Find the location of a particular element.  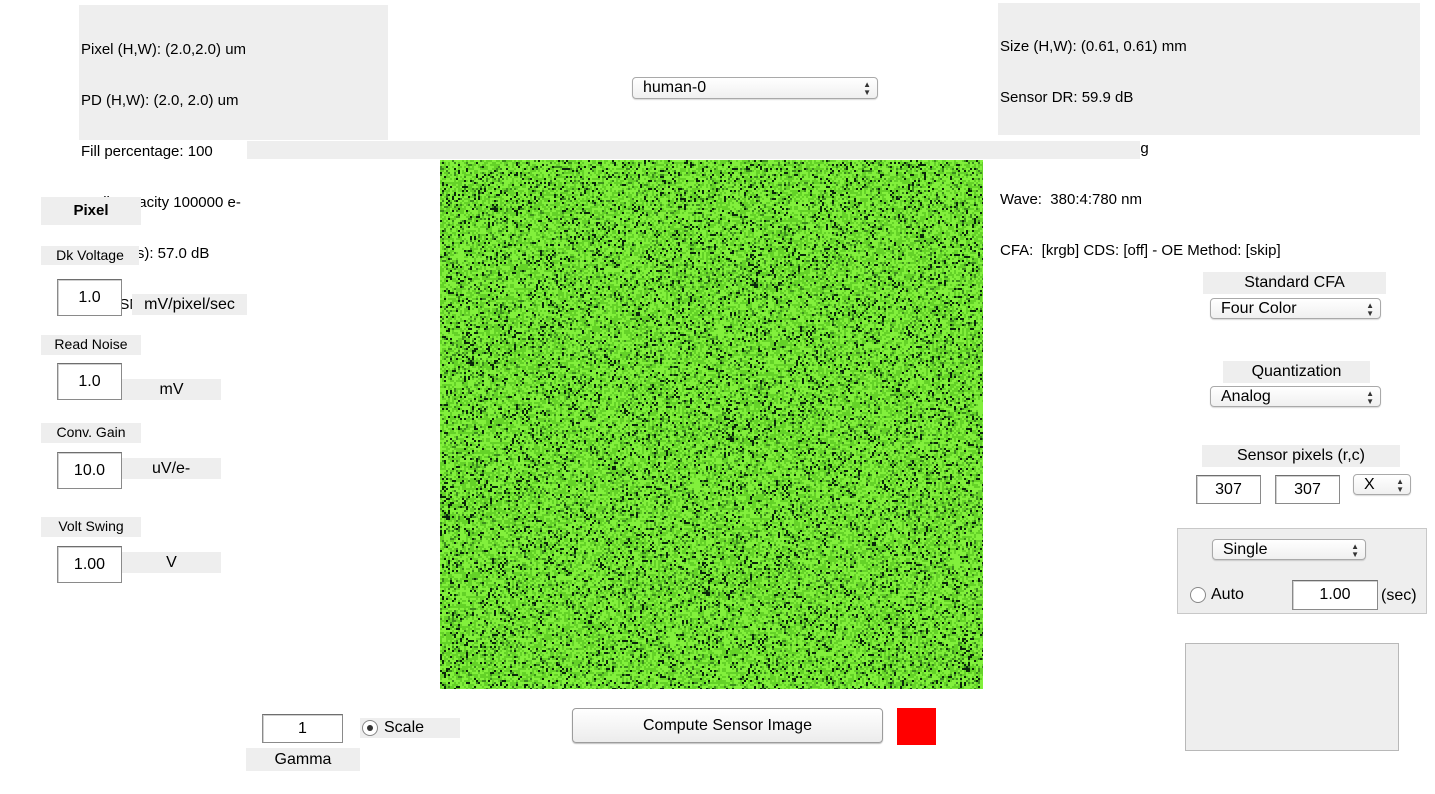

photodetector-size-text: PD (H,W): (2.0, 2.0) um is located at coordinates (160, 100).